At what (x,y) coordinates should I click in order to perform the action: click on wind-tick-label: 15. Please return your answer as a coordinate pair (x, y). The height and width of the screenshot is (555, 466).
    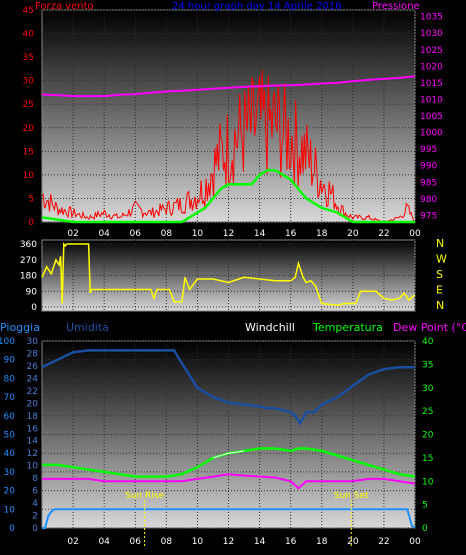
    Looking at the image, I should click on (28, 152).